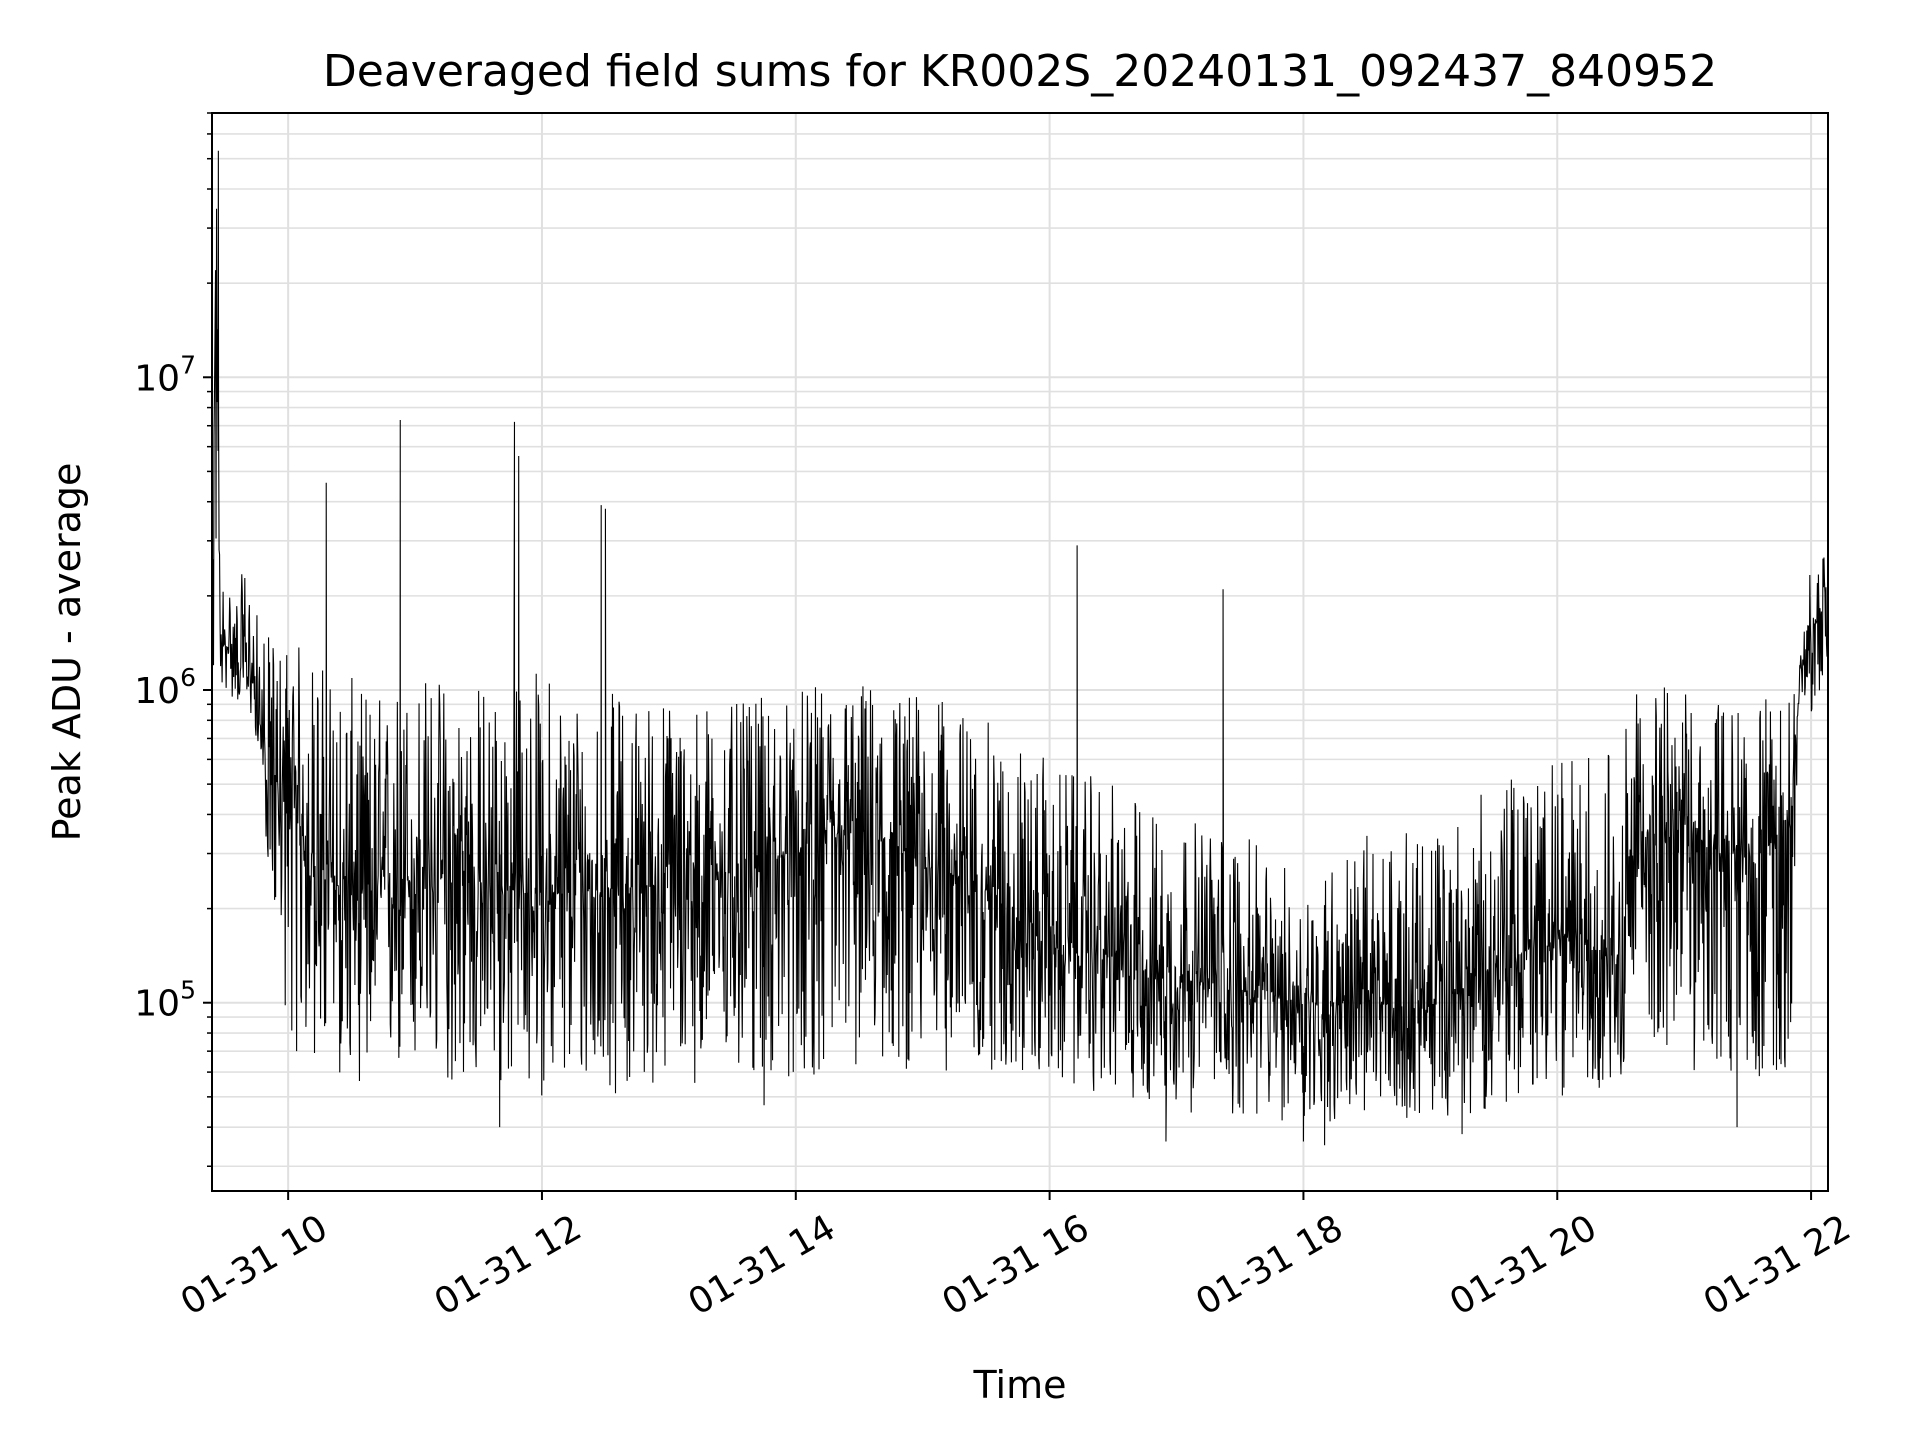 This screenshot has width=1920, height=1440. Describe the element at coordinates (165, 374) in the screenshot. I see `y-tick-label: 10⁷` at that location.